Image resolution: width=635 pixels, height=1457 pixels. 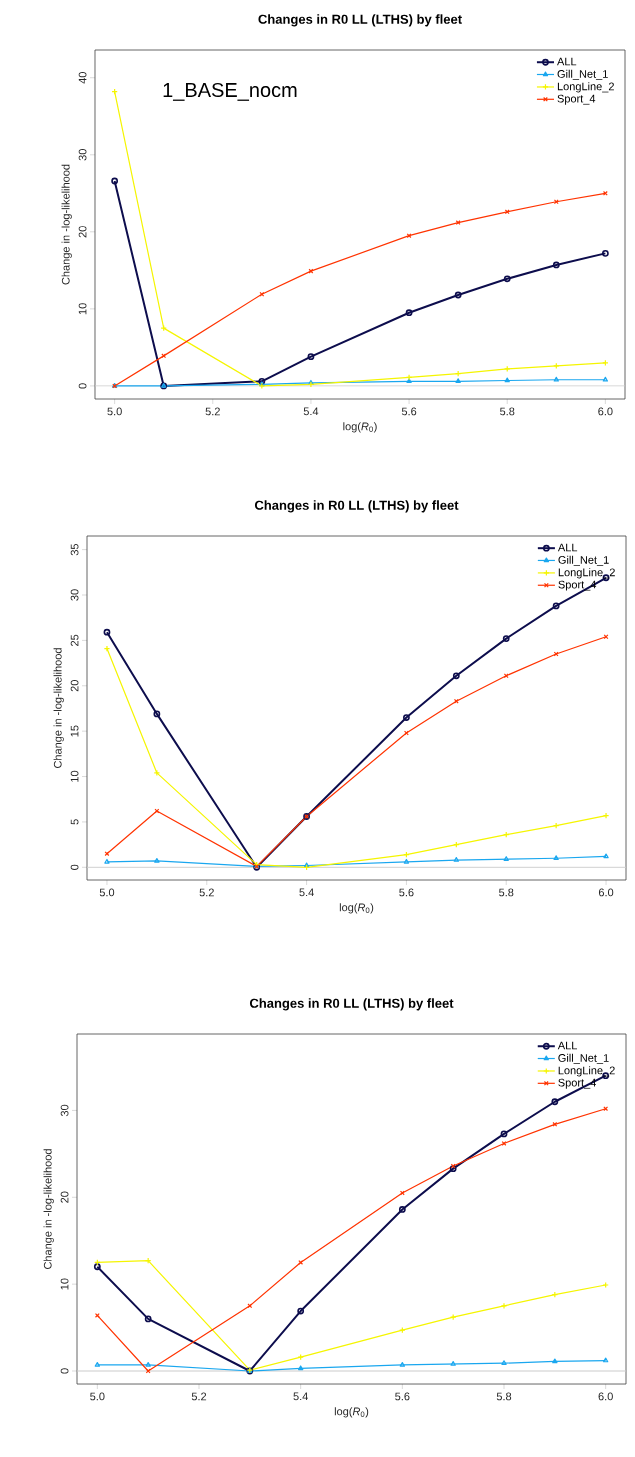 I want to click on y-tick-label: 35, so click(x=74, y=549).